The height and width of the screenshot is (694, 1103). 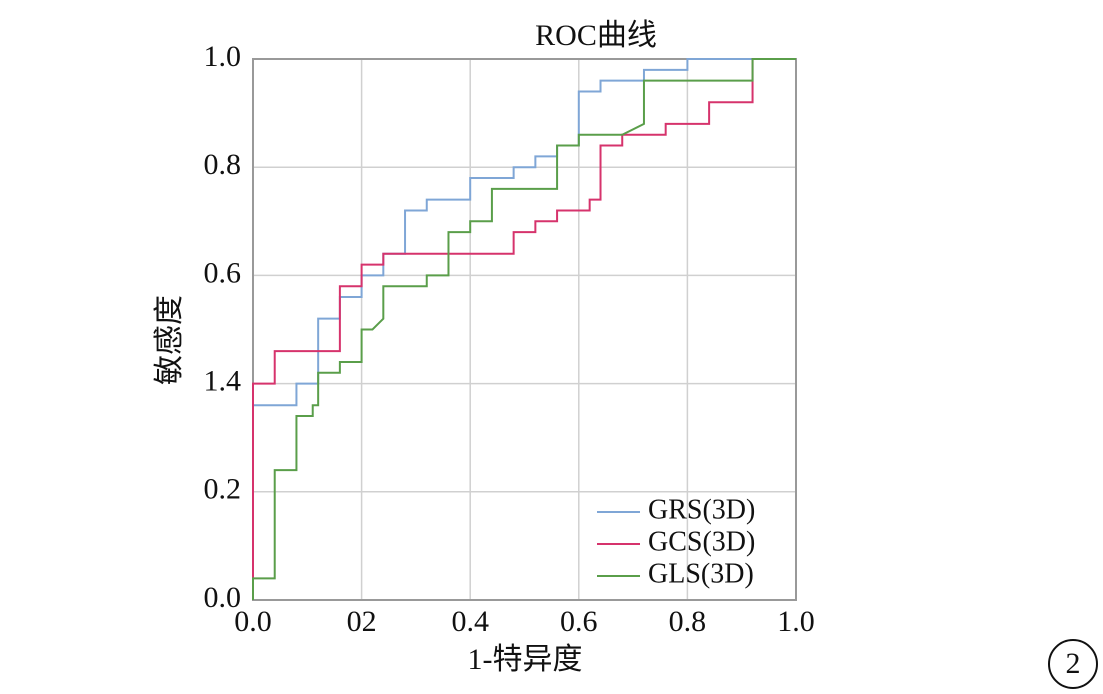 I want to click on x-tick-label: 1.0, so click(x=796, y=621).